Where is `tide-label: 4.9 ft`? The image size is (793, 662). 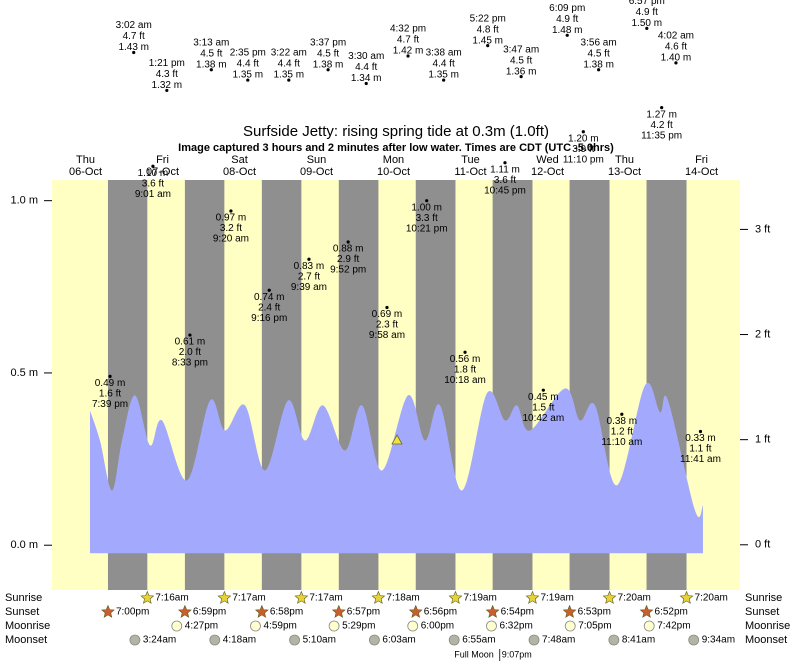 tide-label: 4.9 ft is located at coordinates (567, 19).